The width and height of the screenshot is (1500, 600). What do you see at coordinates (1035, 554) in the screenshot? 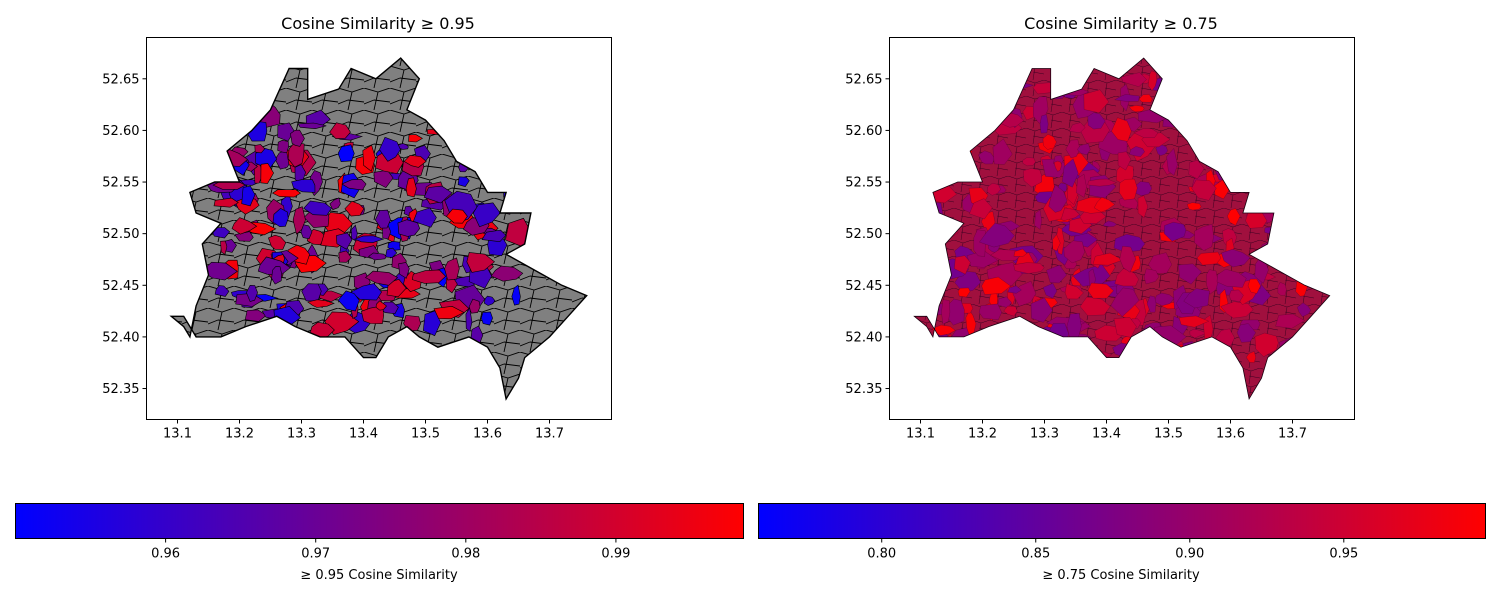
I see `colorbar-tick-label: 0.85` at bounding box center [1035, 554].